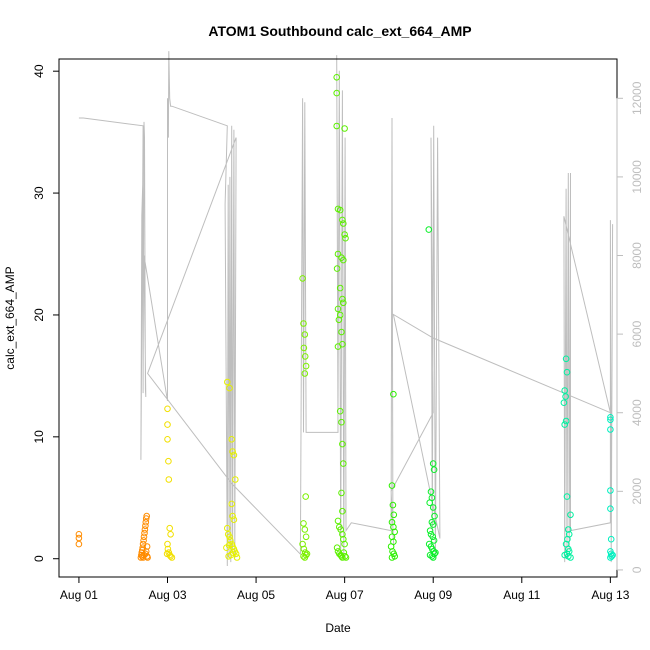 The height and width of the screenshot is (650, 650). Describe the element at coordinates (637, 98) in the screenshot. I see `y2-tick-label: 12000` at that location.